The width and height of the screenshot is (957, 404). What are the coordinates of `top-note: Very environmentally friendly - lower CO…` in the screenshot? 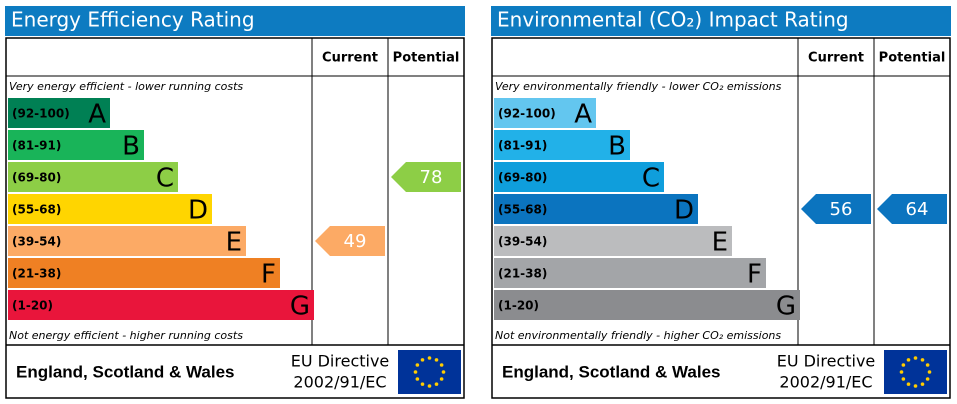 It's located at (638, 86).